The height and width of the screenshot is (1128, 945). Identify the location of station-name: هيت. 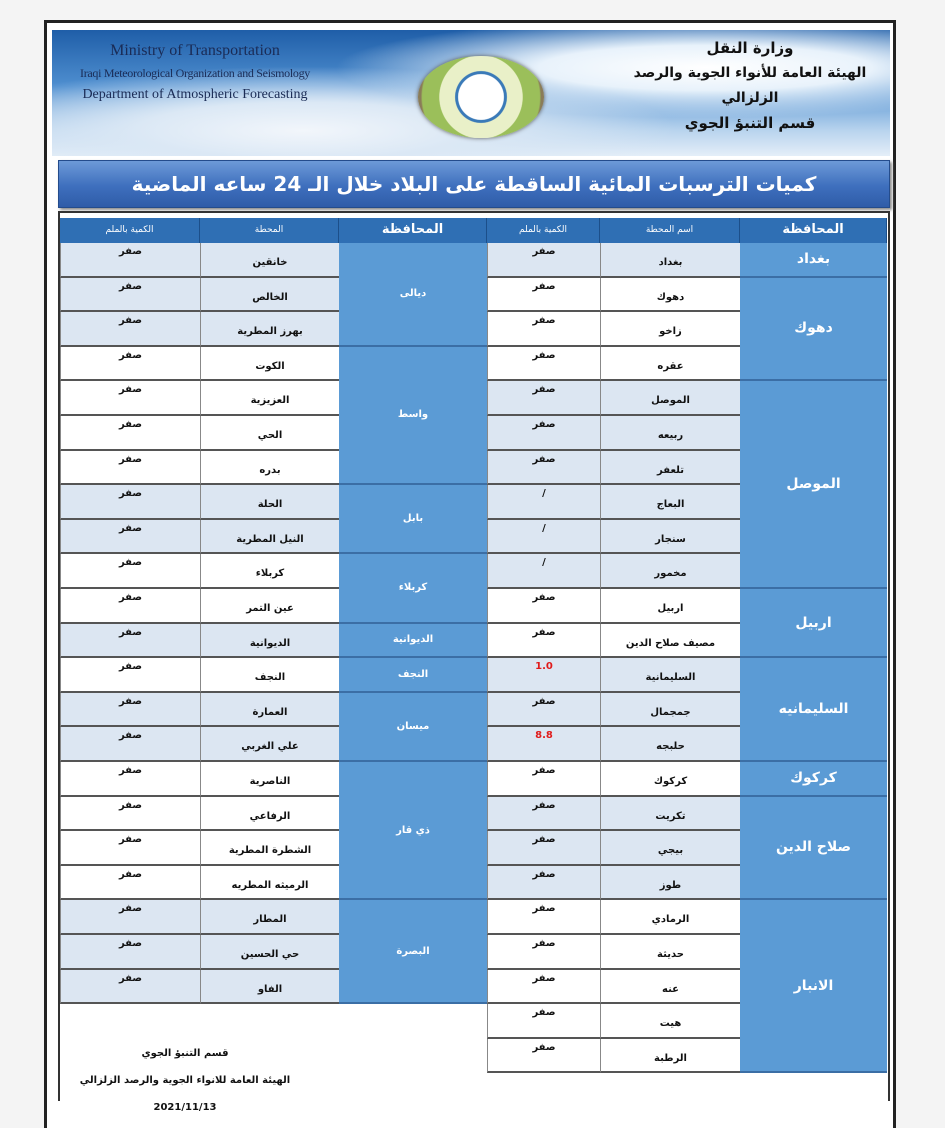
(670, 1021).